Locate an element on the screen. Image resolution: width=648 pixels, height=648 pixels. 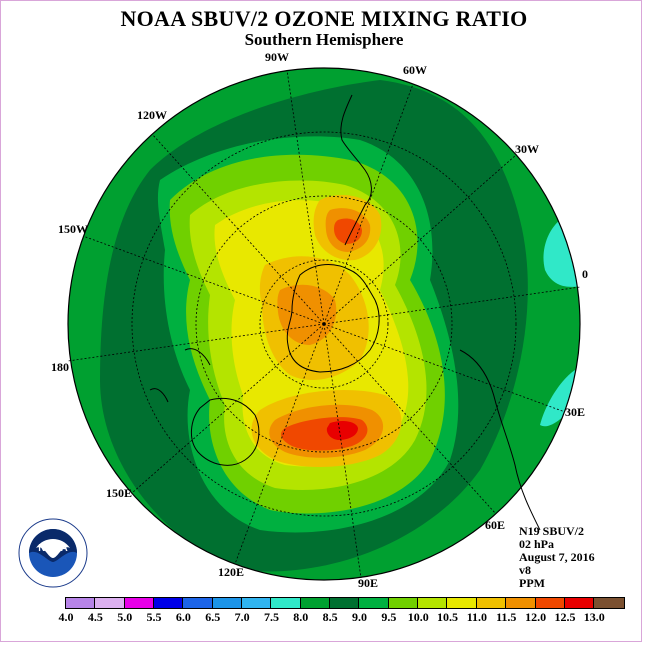
figure-title: NOAA SBUV/2 OZONE MIXING RATIO is located at coordinates (324, 18).